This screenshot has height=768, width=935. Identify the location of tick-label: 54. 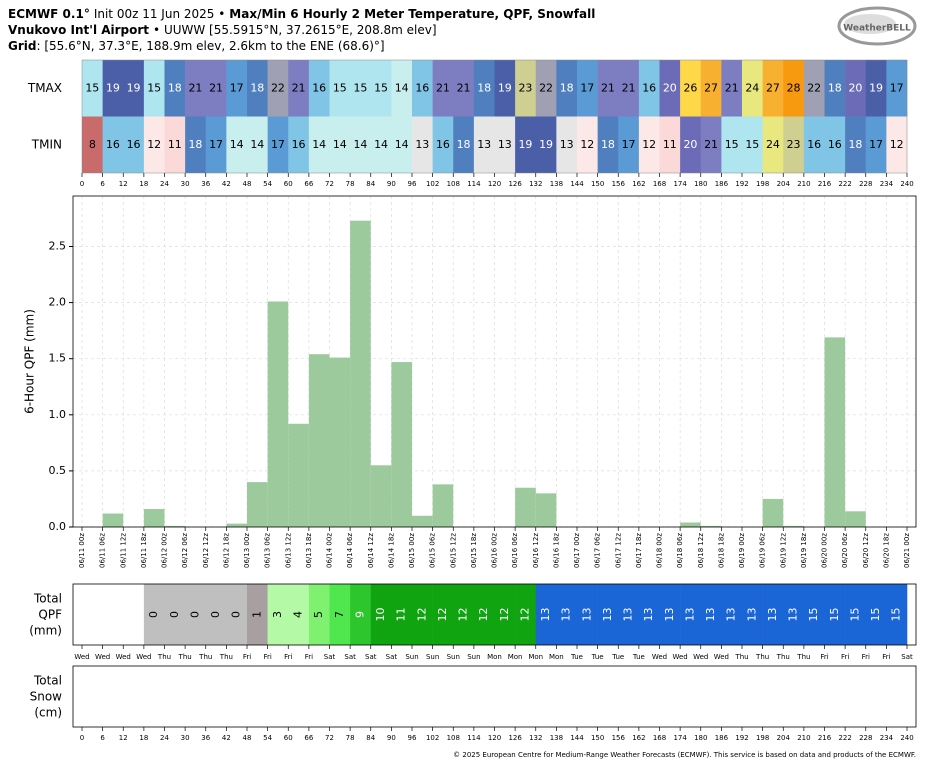
(267, 184).